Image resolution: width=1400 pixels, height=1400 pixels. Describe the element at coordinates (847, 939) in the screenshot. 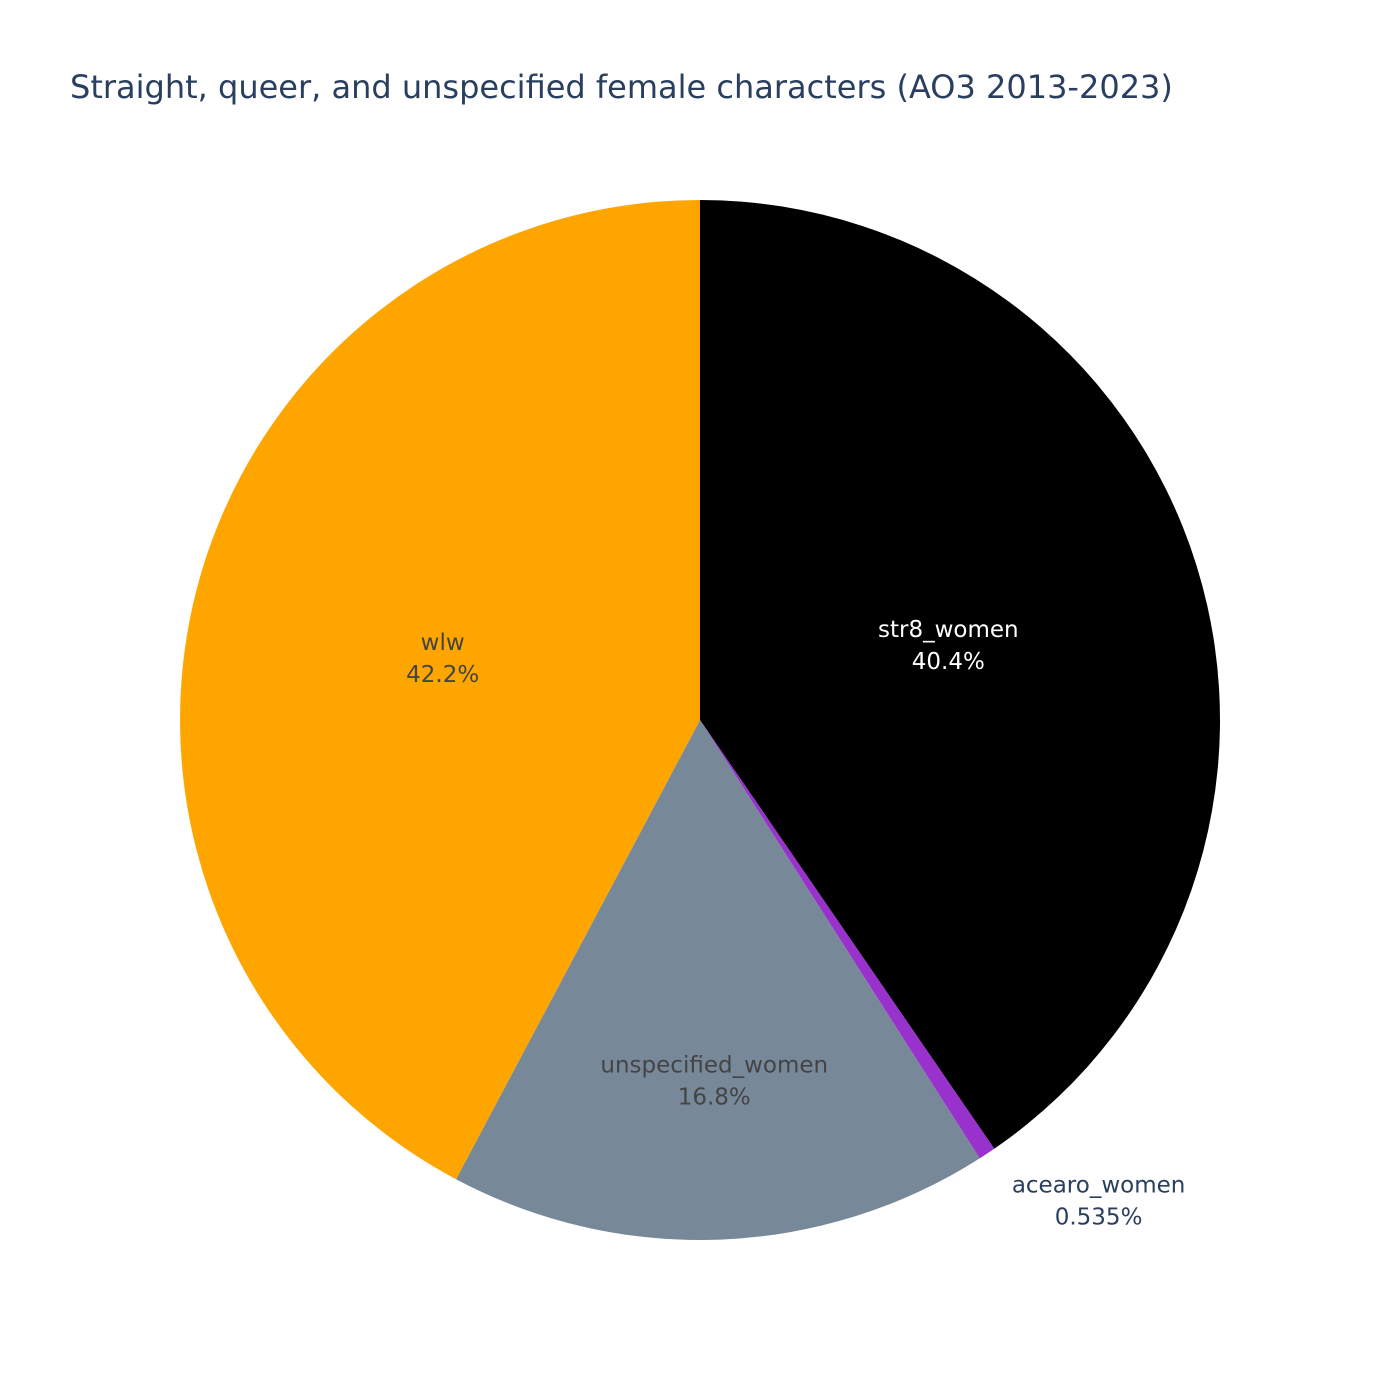

I see `pie-slice-acearo-women` at that location.